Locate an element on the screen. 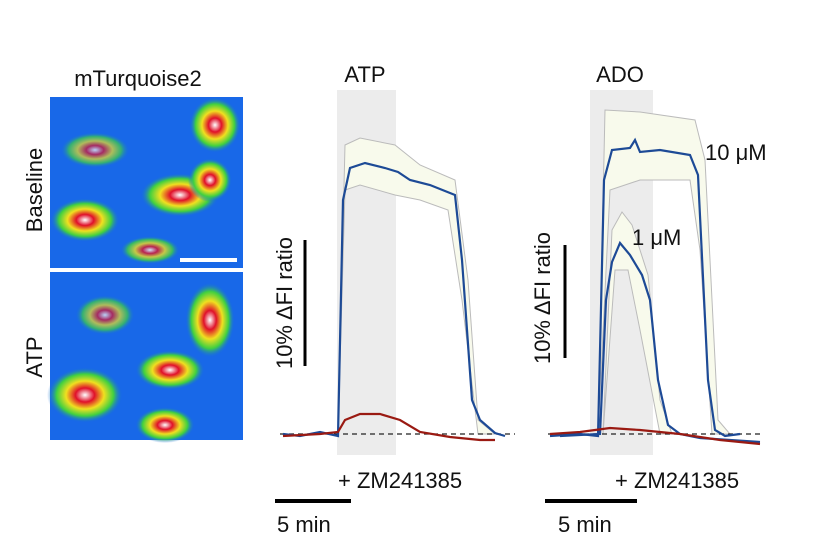  dose-label: 10 μM is located at coordinates (736, 152).